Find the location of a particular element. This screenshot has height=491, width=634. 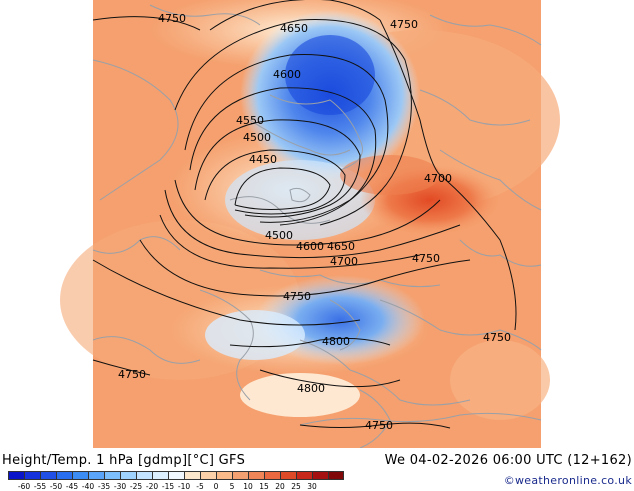

contour-label: 4550 is located at coordinates (250, 120).